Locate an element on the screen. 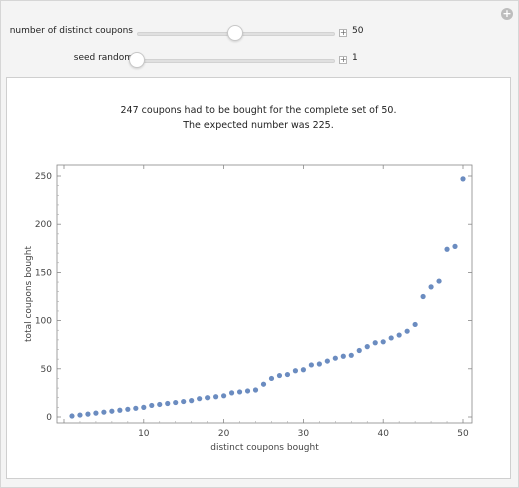 This screenshot has width=519, height=488. x-tick-label: 20 is located at coordinates (224, 434).